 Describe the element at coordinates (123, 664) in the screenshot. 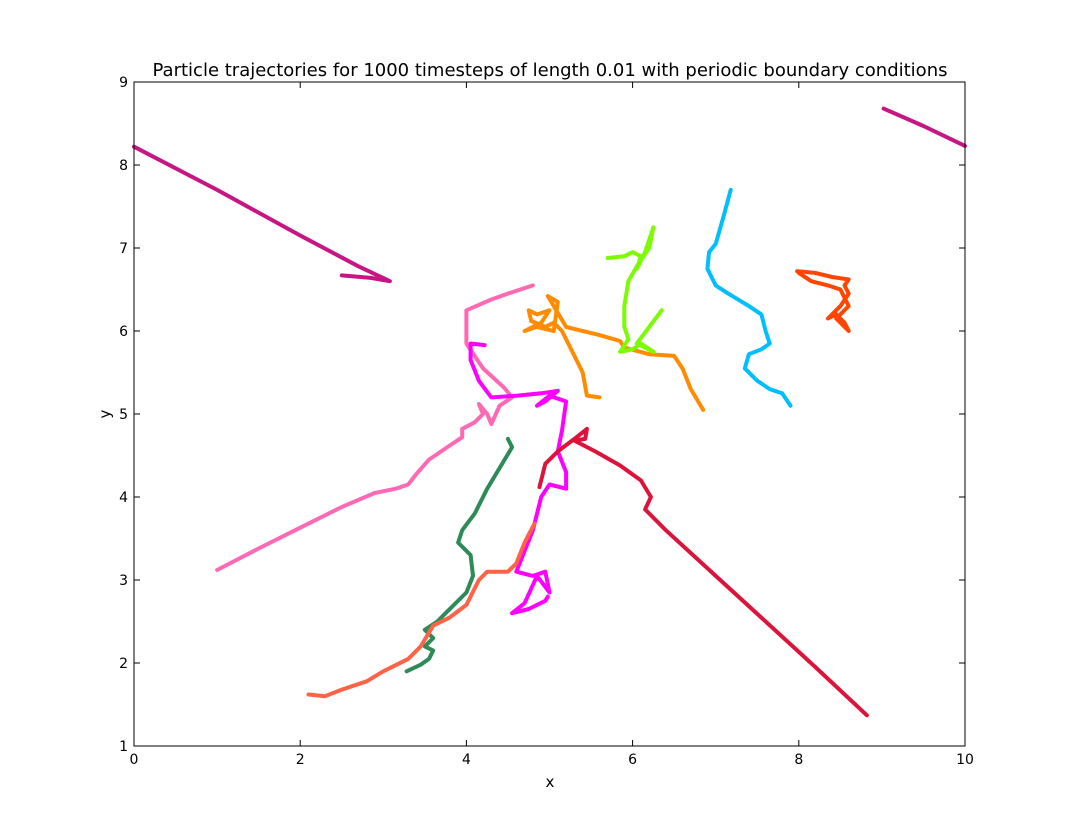

I see `y-tick-label: 2` at that location.